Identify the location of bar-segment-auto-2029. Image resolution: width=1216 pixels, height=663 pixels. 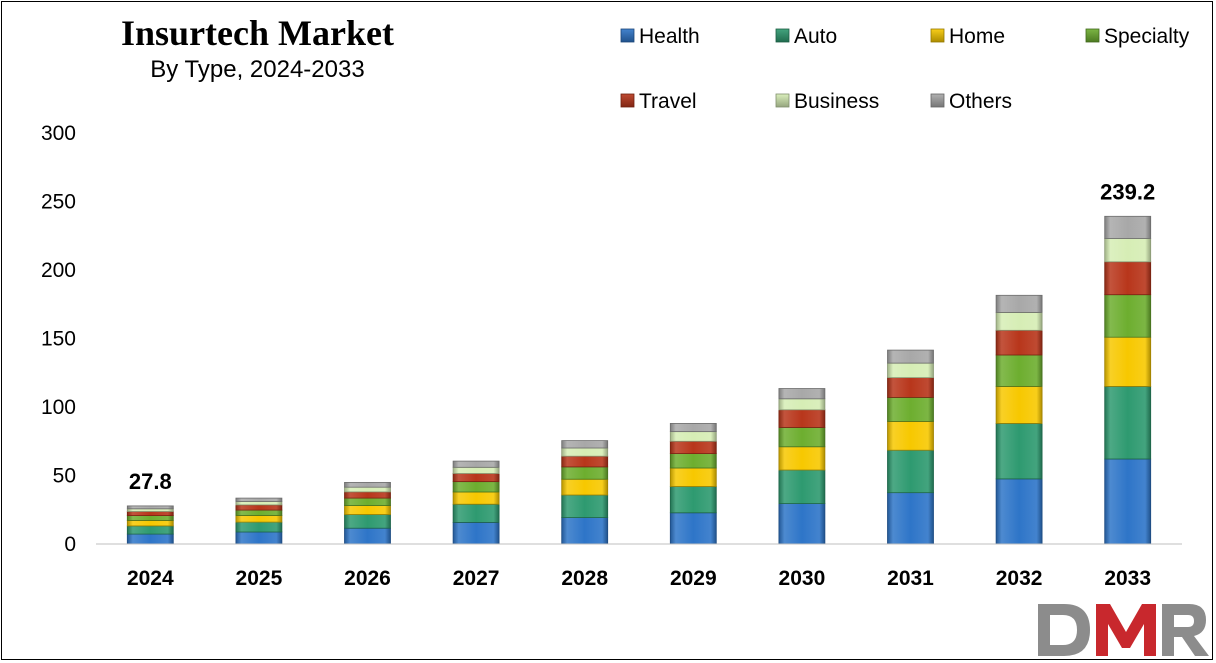
(693, 500).